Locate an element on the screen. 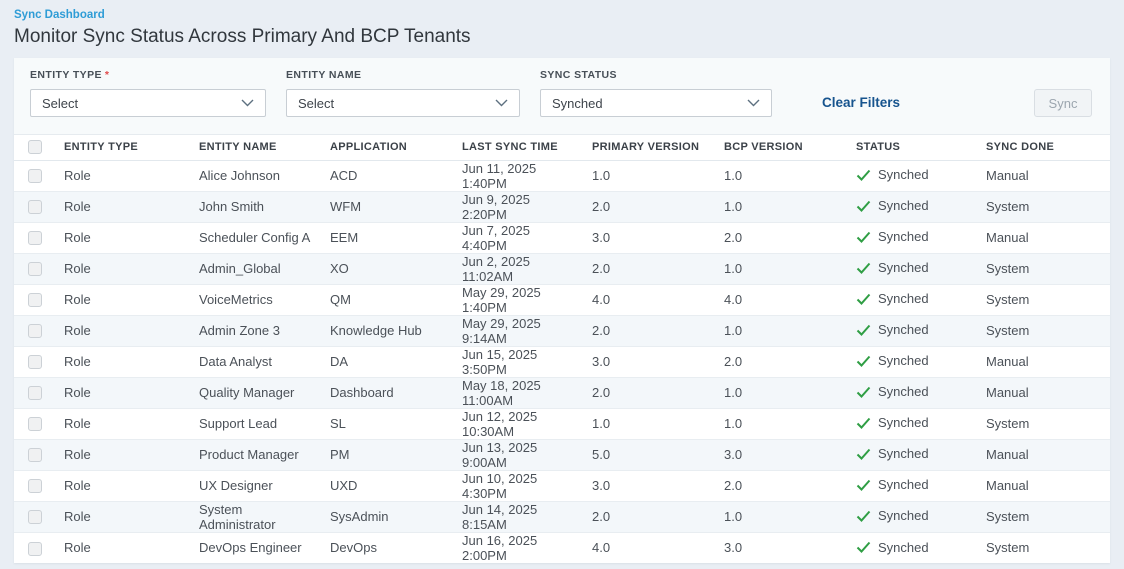 The image size is (1124, 569). col-entity-name: ENTITY NAME is located at coordinates (250, 148).